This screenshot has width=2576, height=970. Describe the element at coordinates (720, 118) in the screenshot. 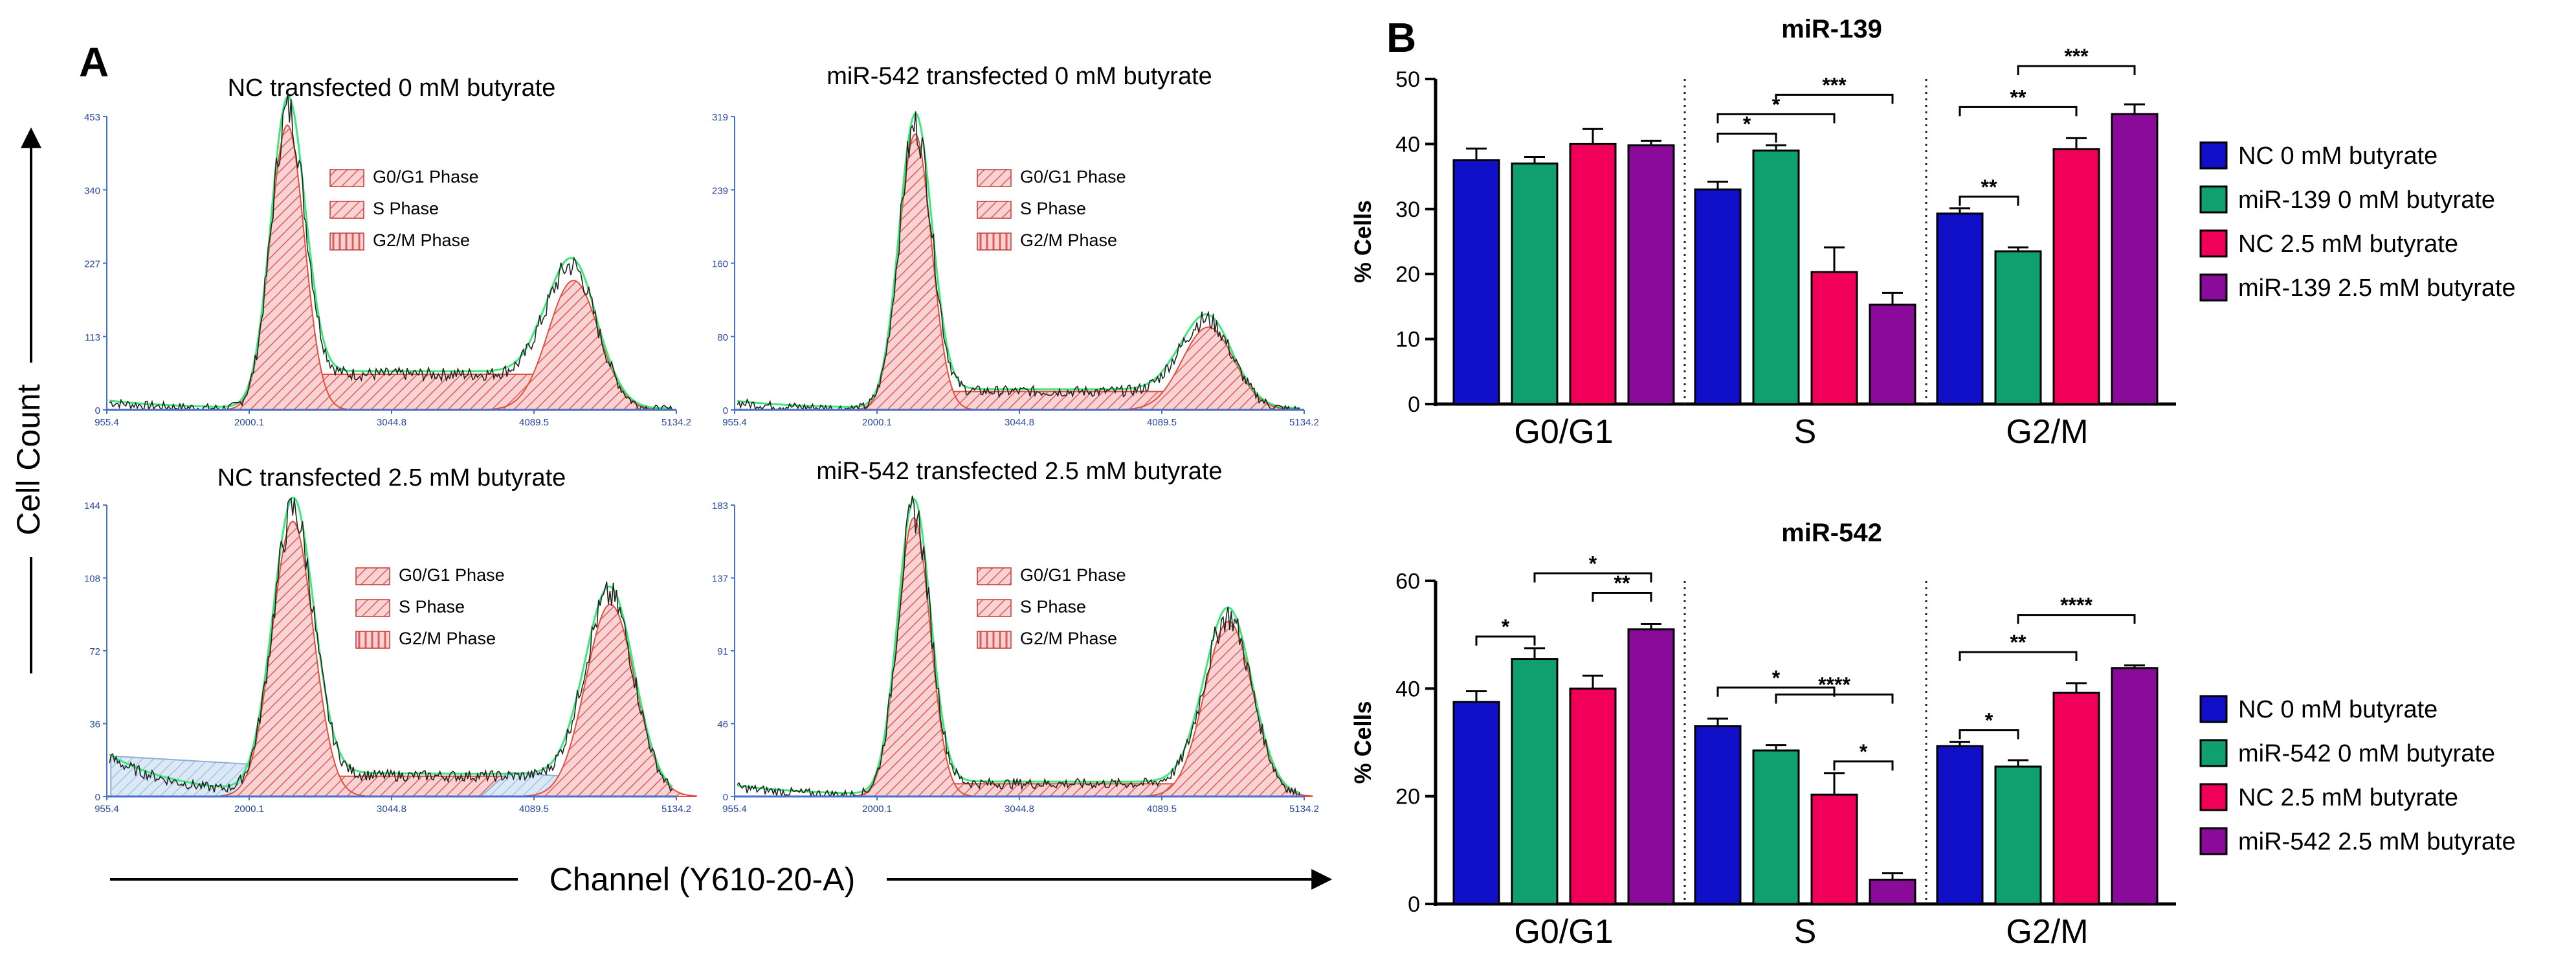

I see `y-tick-label: 319` at that location.